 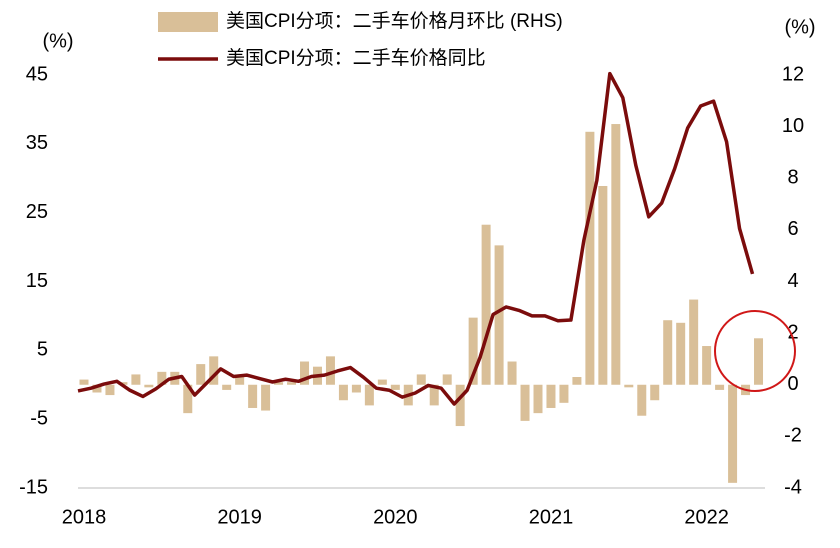 What do you see at coordinates (37, 74) in the screenshot?
I see `y-tick-label: 45` at bounding box center [37, 74].